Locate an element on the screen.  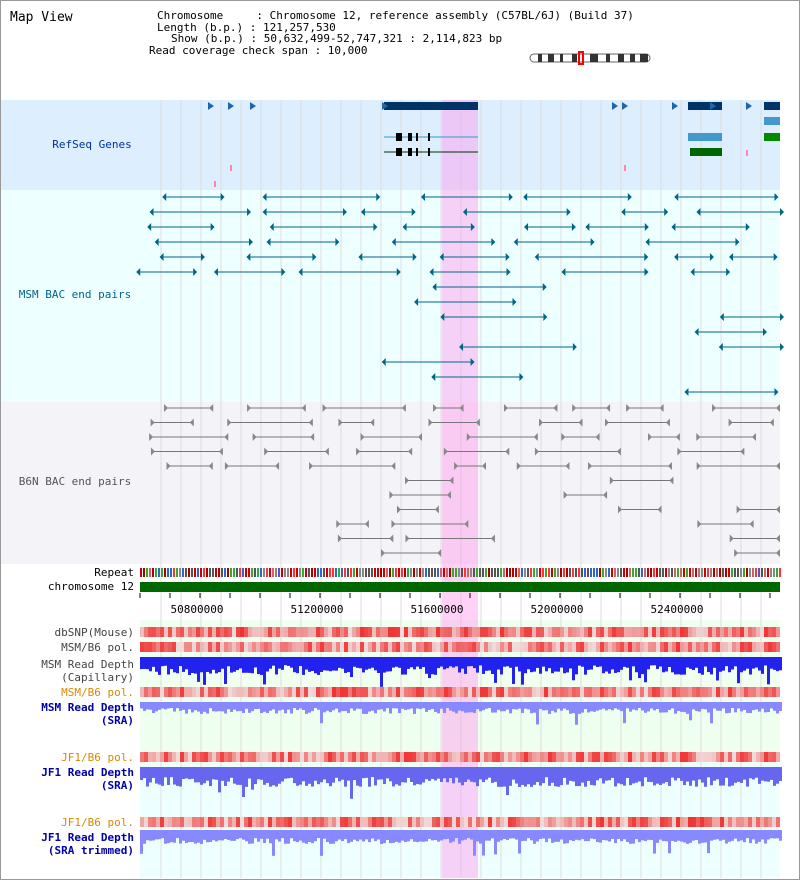
jf1-depth-trim-label: JF1 Read Depth (SRA trimmed) is located at coordinates (87, 844).